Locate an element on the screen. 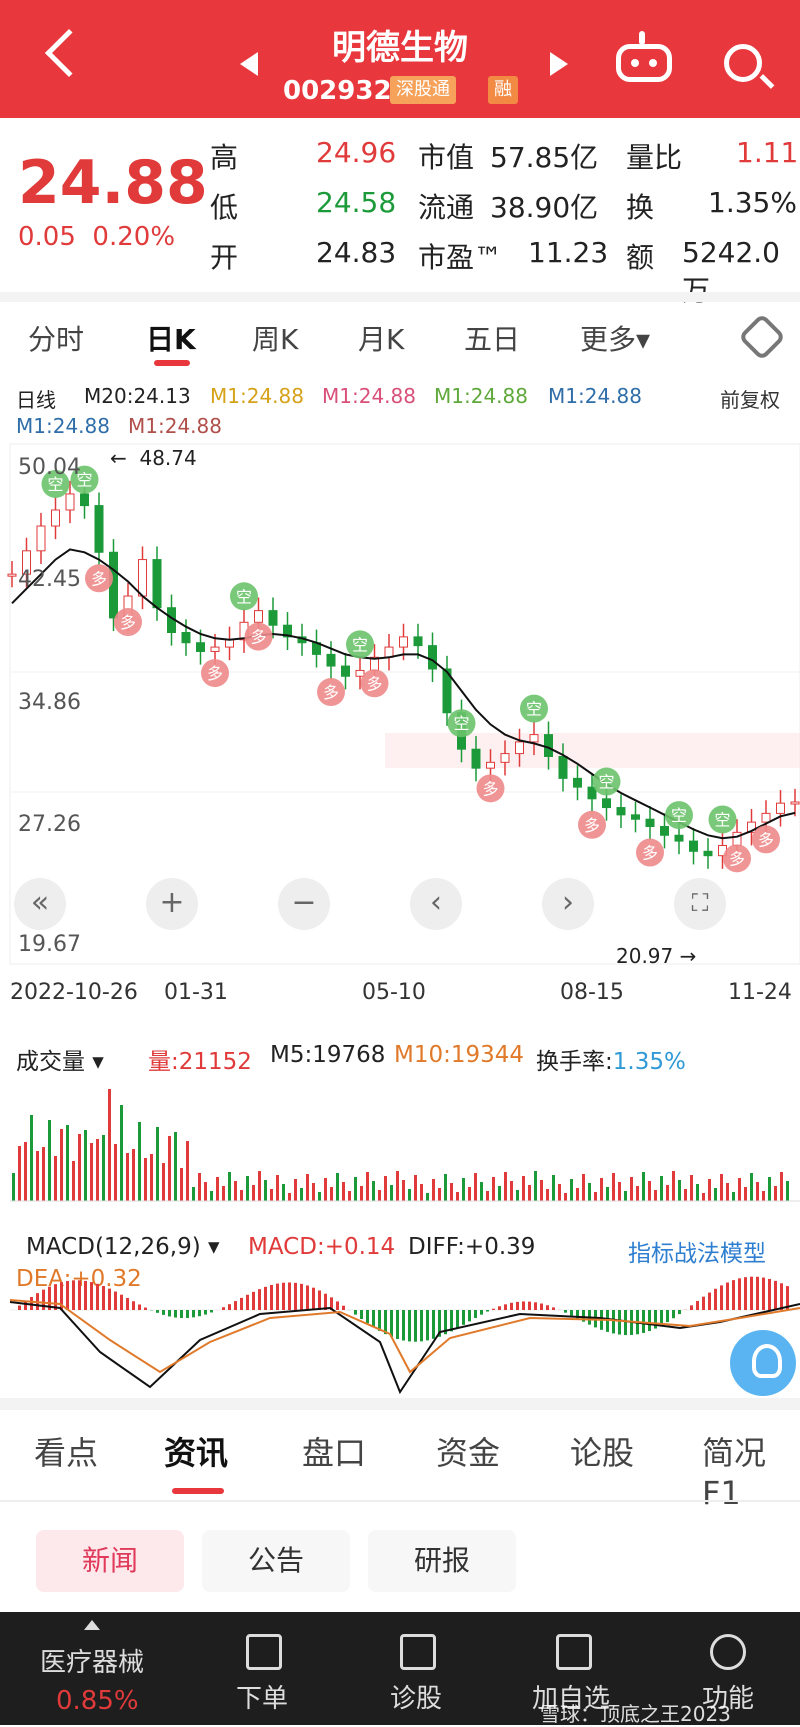 This screenshot has width=800, height=1727. zoom-out-icon: − is located at coordinates (304, 904).